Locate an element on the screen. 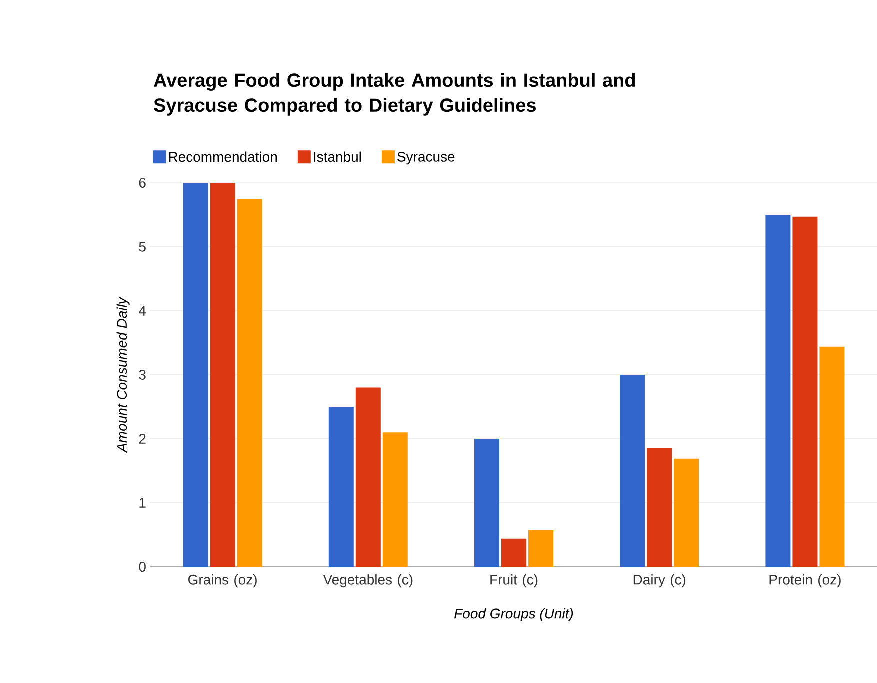  x-tick-label: Vegetables (c) is located at coordinates (368, 581).